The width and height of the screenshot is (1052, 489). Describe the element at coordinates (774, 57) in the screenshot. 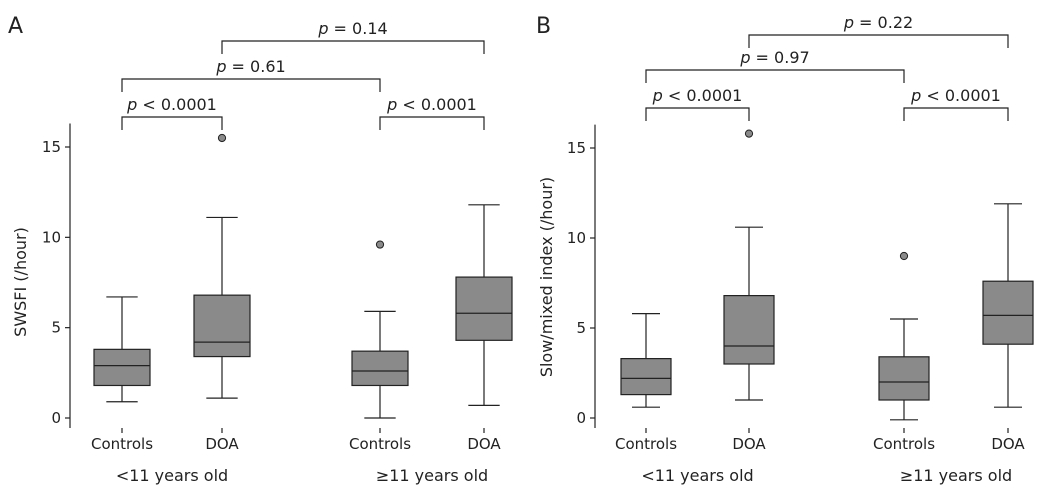

I see `panel-b-p-value-label: p = 0.97` at that location.